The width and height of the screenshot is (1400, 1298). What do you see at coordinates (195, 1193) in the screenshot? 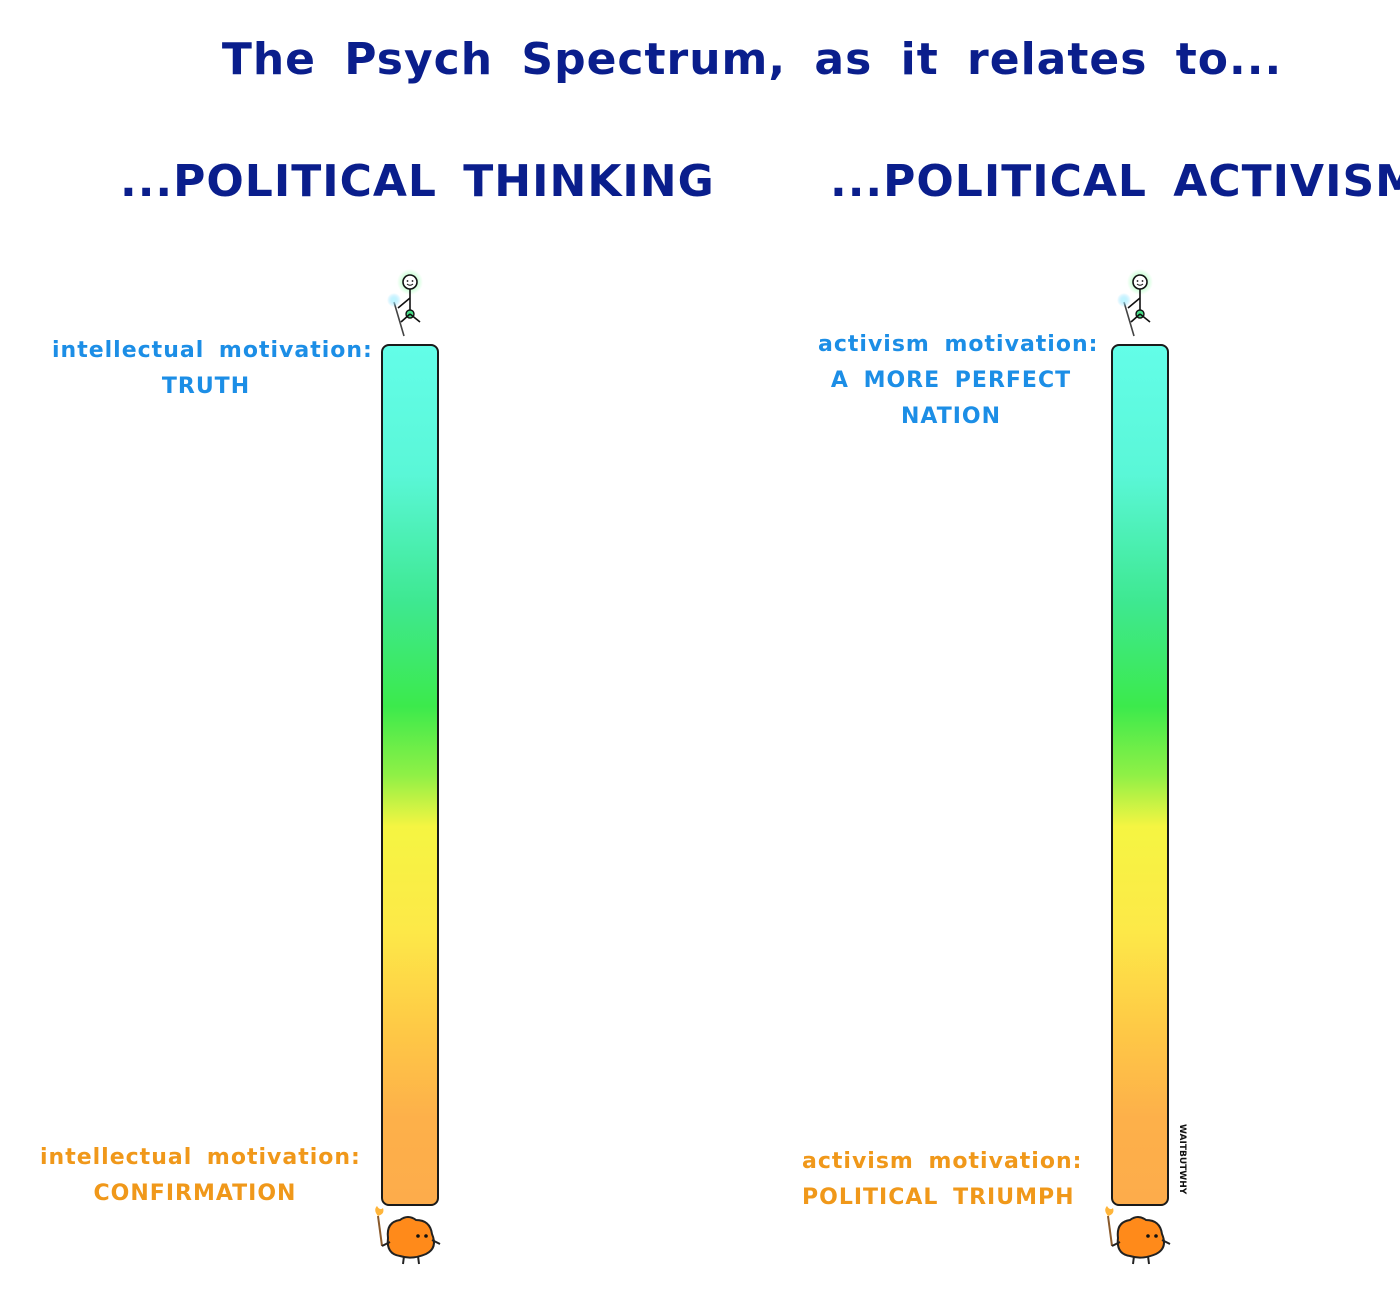
I see `label-line: CONFIRMATION` at bounding box center [195, 1193].